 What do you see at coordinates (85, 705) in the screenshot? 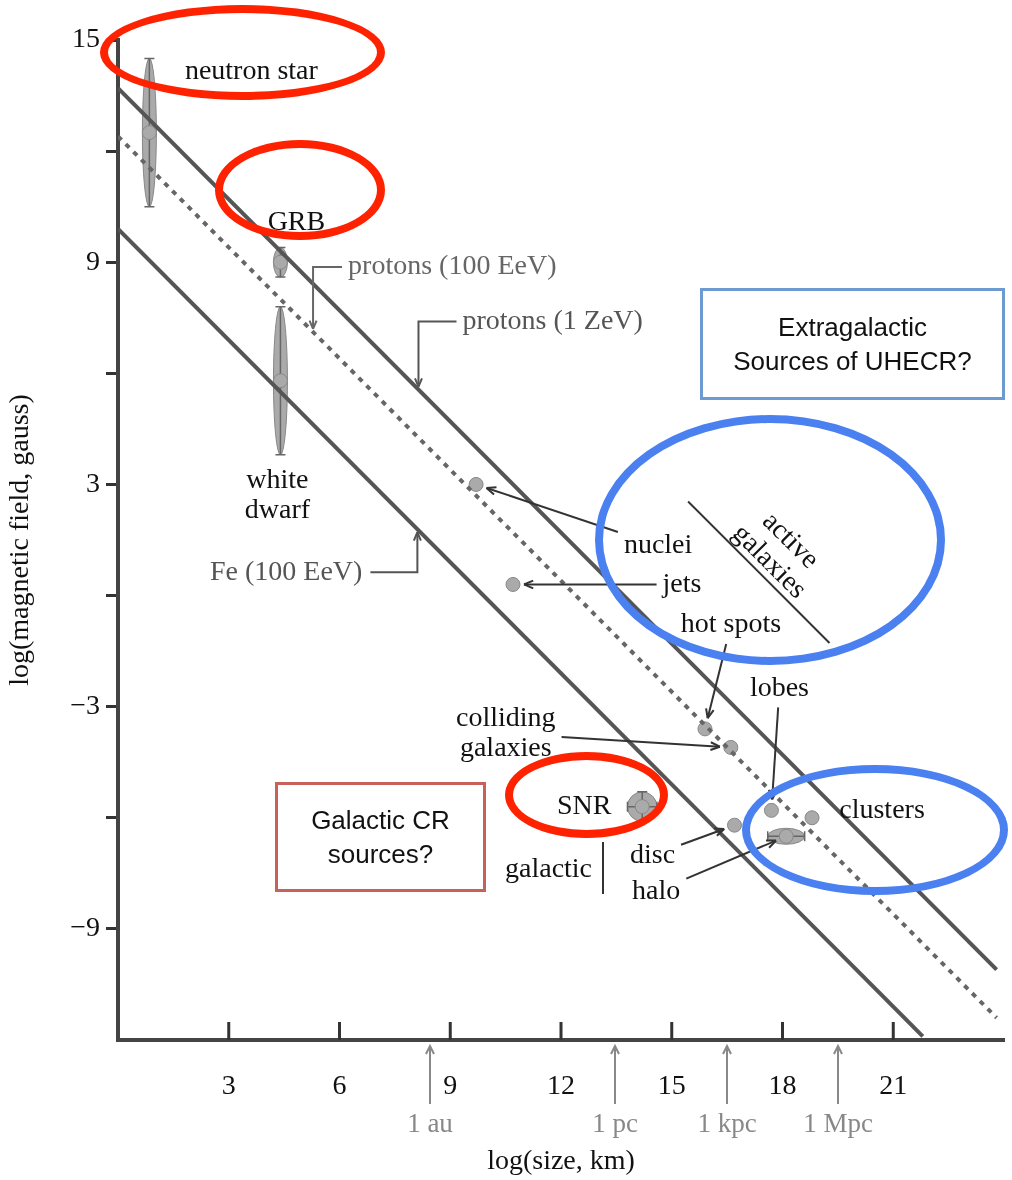
I see `y-tick-label: −3` at bounding box center [85, 705].